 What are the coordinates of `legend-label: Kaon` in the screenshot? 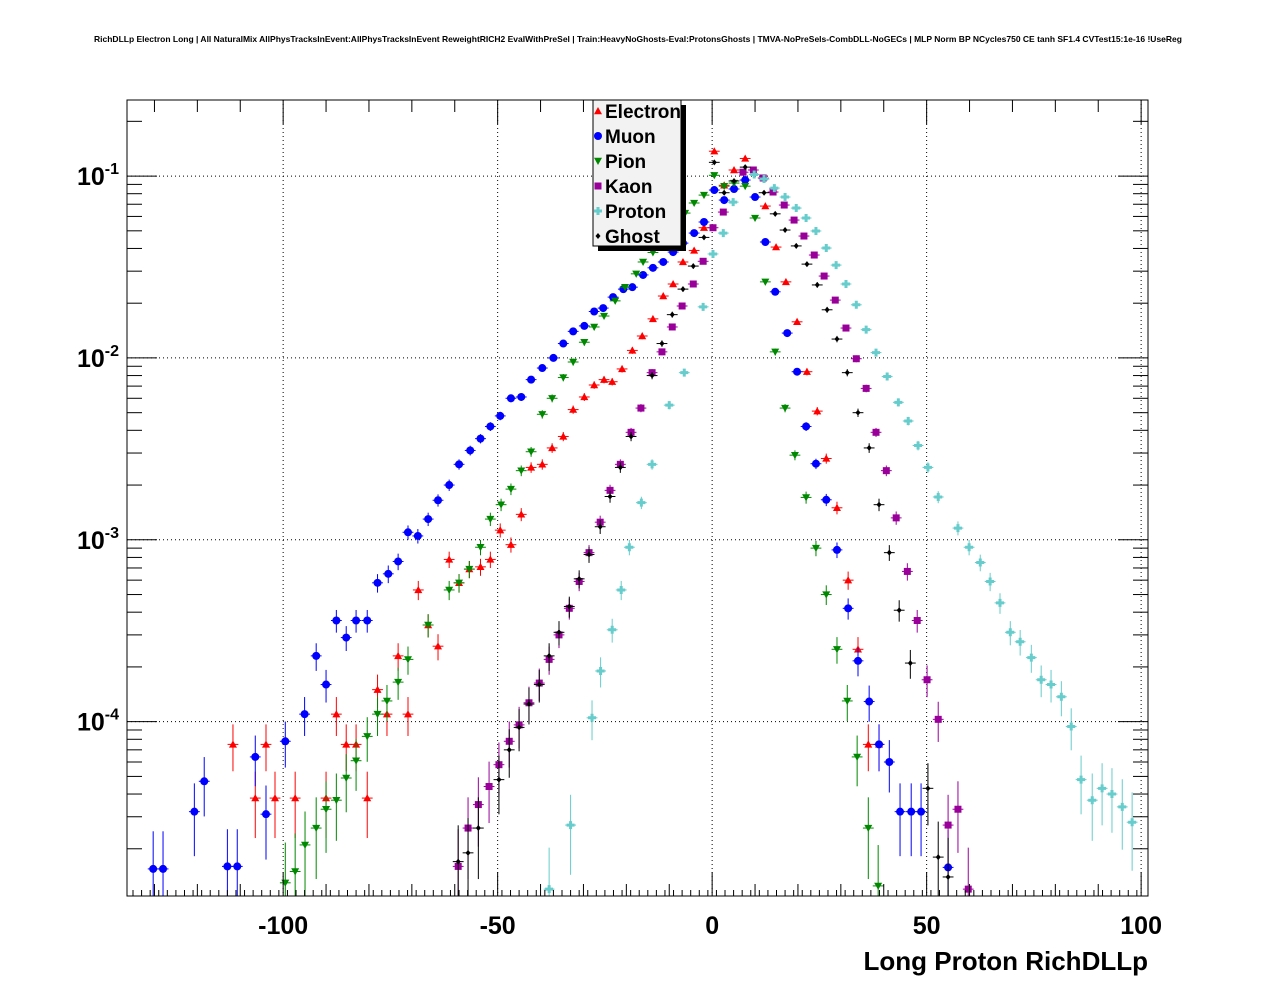 It's located at (629, 187).